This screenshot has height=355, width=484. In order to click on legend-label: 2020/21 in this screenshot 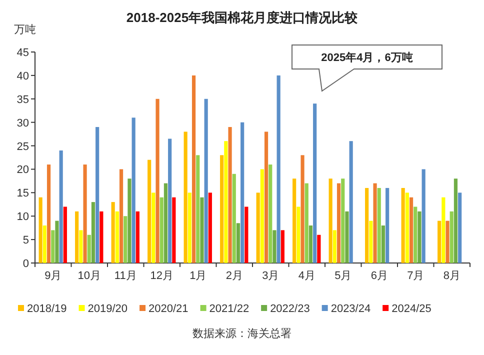, I will do `click(168, 309)`.